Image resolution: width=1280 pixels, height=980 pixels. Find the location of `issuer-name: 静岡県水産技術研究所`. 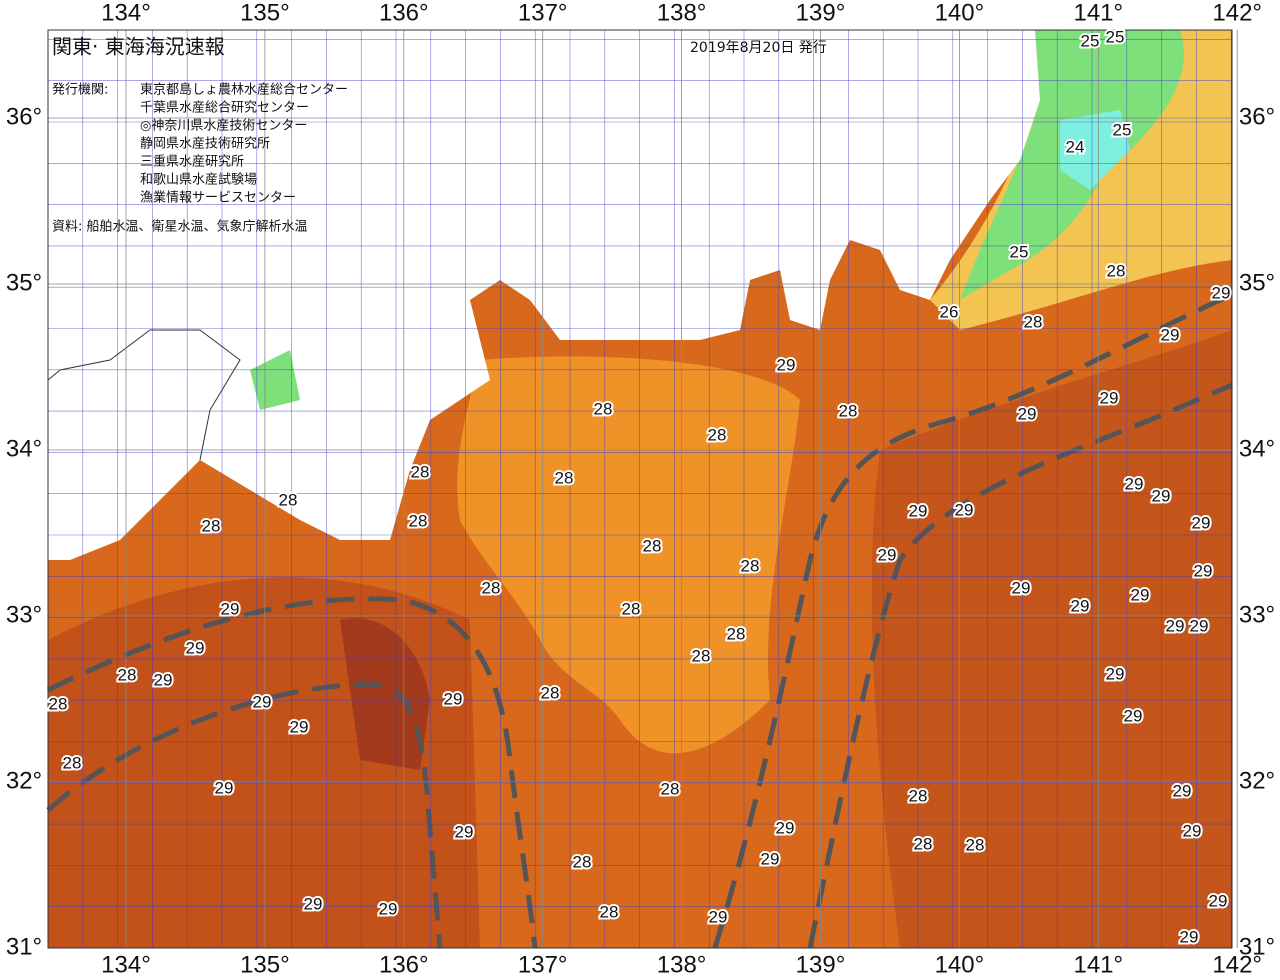

issuer-name: 静岡県水産技術研究所 is located at coordinates (205, 144).